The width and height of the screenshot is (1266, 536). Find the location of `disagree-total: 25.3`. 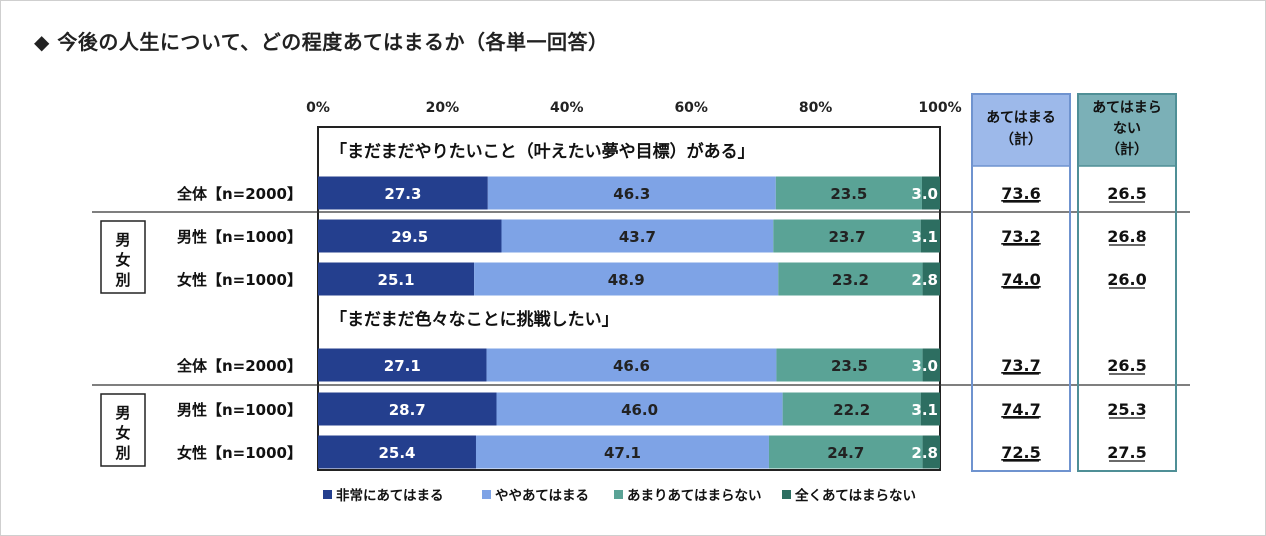

disagree-total: 25.3 is located at coordinates (1126, 409).